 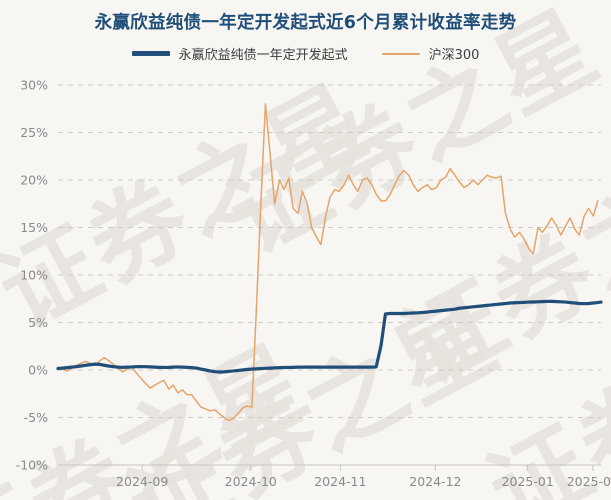 I want to click on legend-item-benchmark: 沪深300, so click(x=430, y=53).